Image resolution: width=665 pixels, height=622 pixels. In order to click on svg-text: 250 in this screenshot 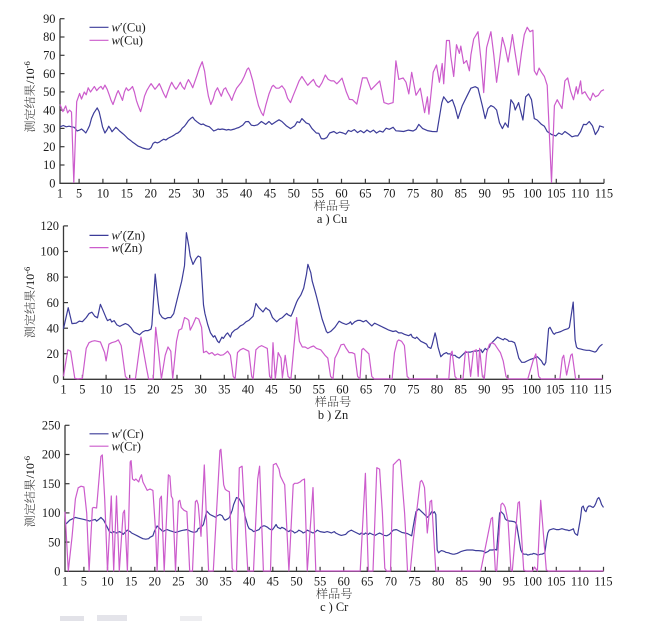, I will do `click(51, 426)`.